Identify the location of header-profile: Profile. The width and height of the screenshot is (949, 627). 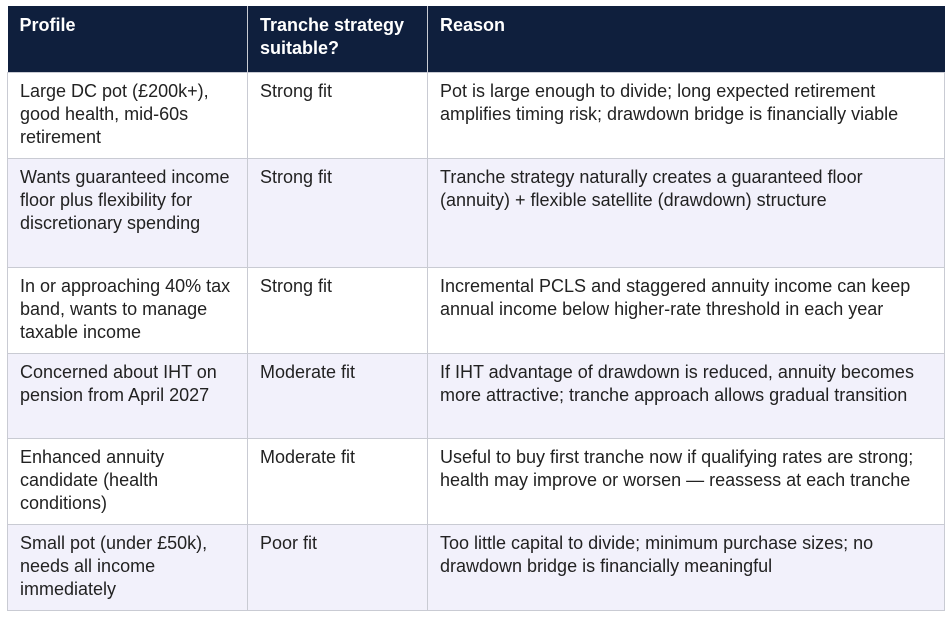
(127, 39).